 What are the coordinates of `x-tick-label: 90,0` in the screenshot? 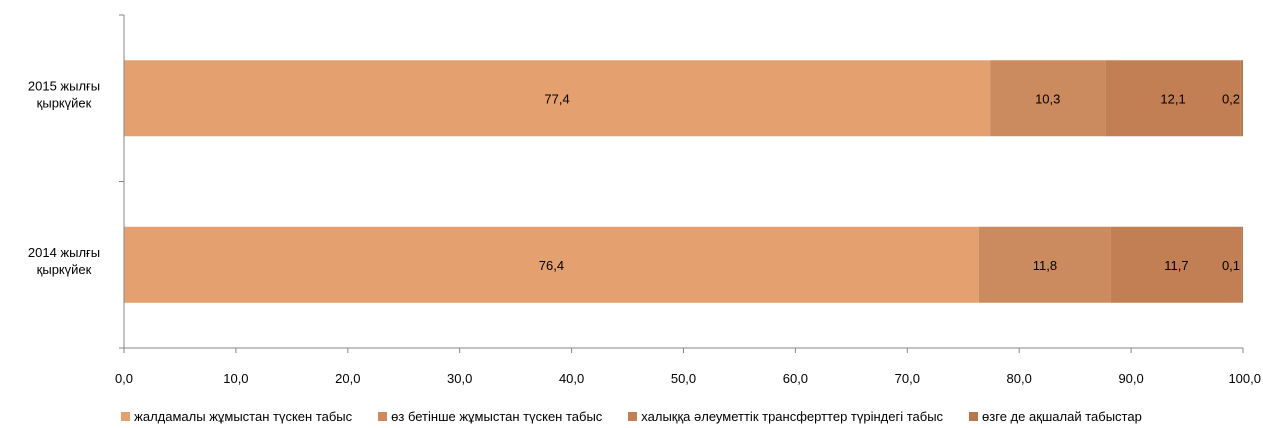 It's located at (1130, 378).